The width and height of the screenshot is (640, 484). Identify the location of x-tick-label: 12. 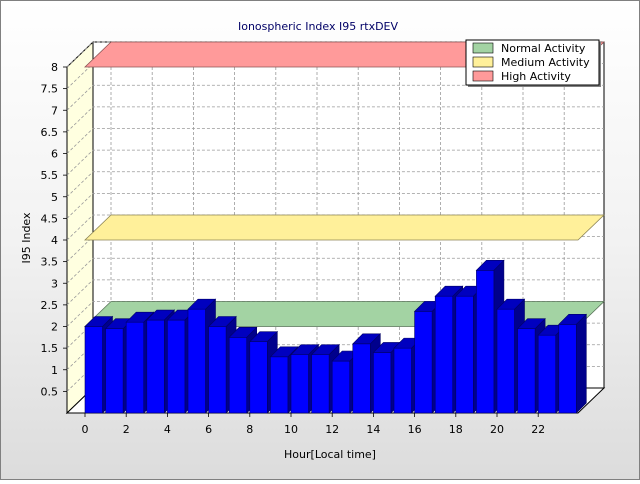
(332, 429).